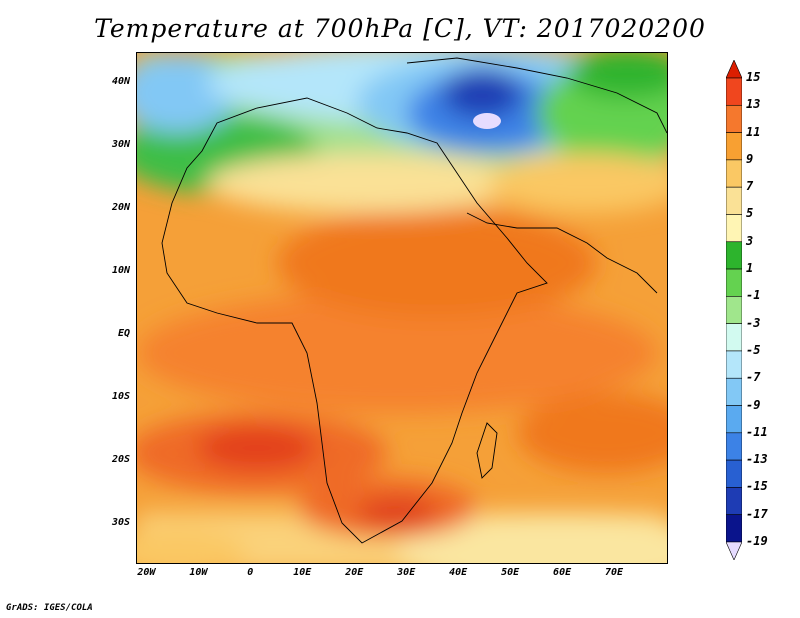 The height and width of the screenshot is (618, 800). Describe the element at coordinates (734, 69) in the screenshot. I see `colorbar-top-arrow` at that location.